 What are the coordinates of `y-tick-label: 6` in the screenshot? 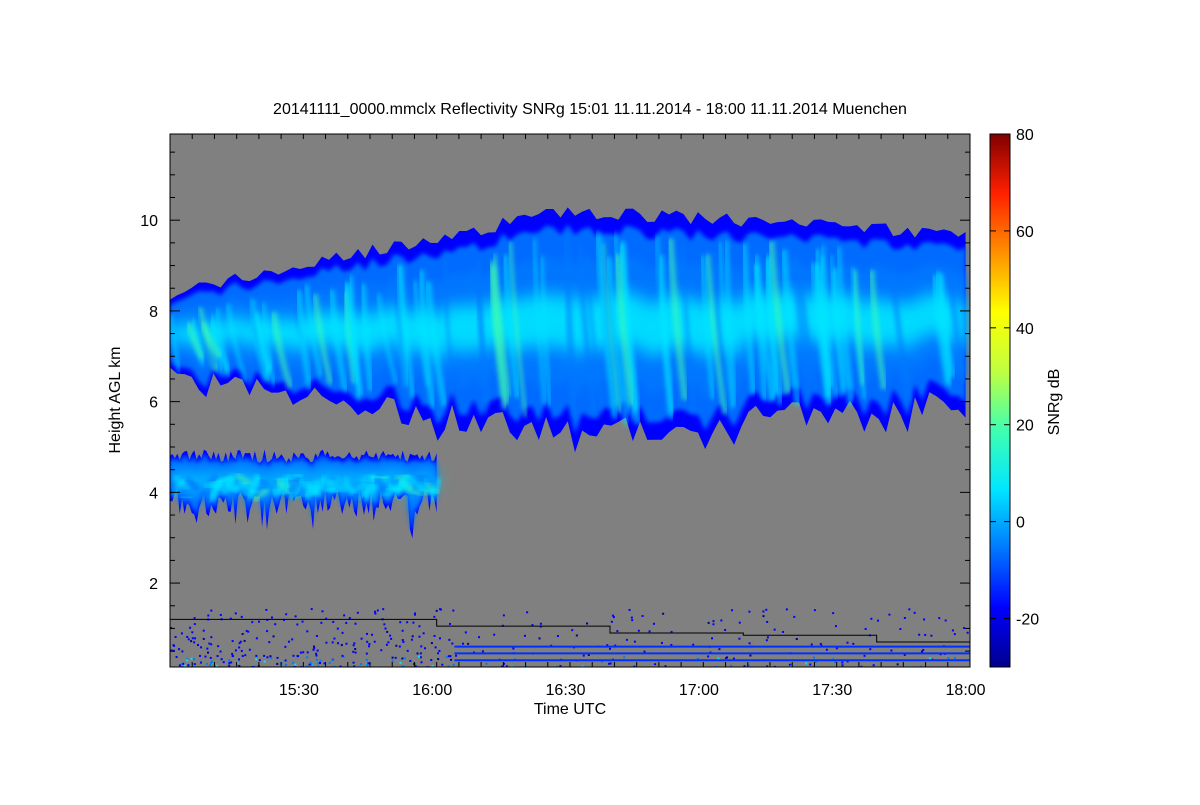 It's located at (153, 403).